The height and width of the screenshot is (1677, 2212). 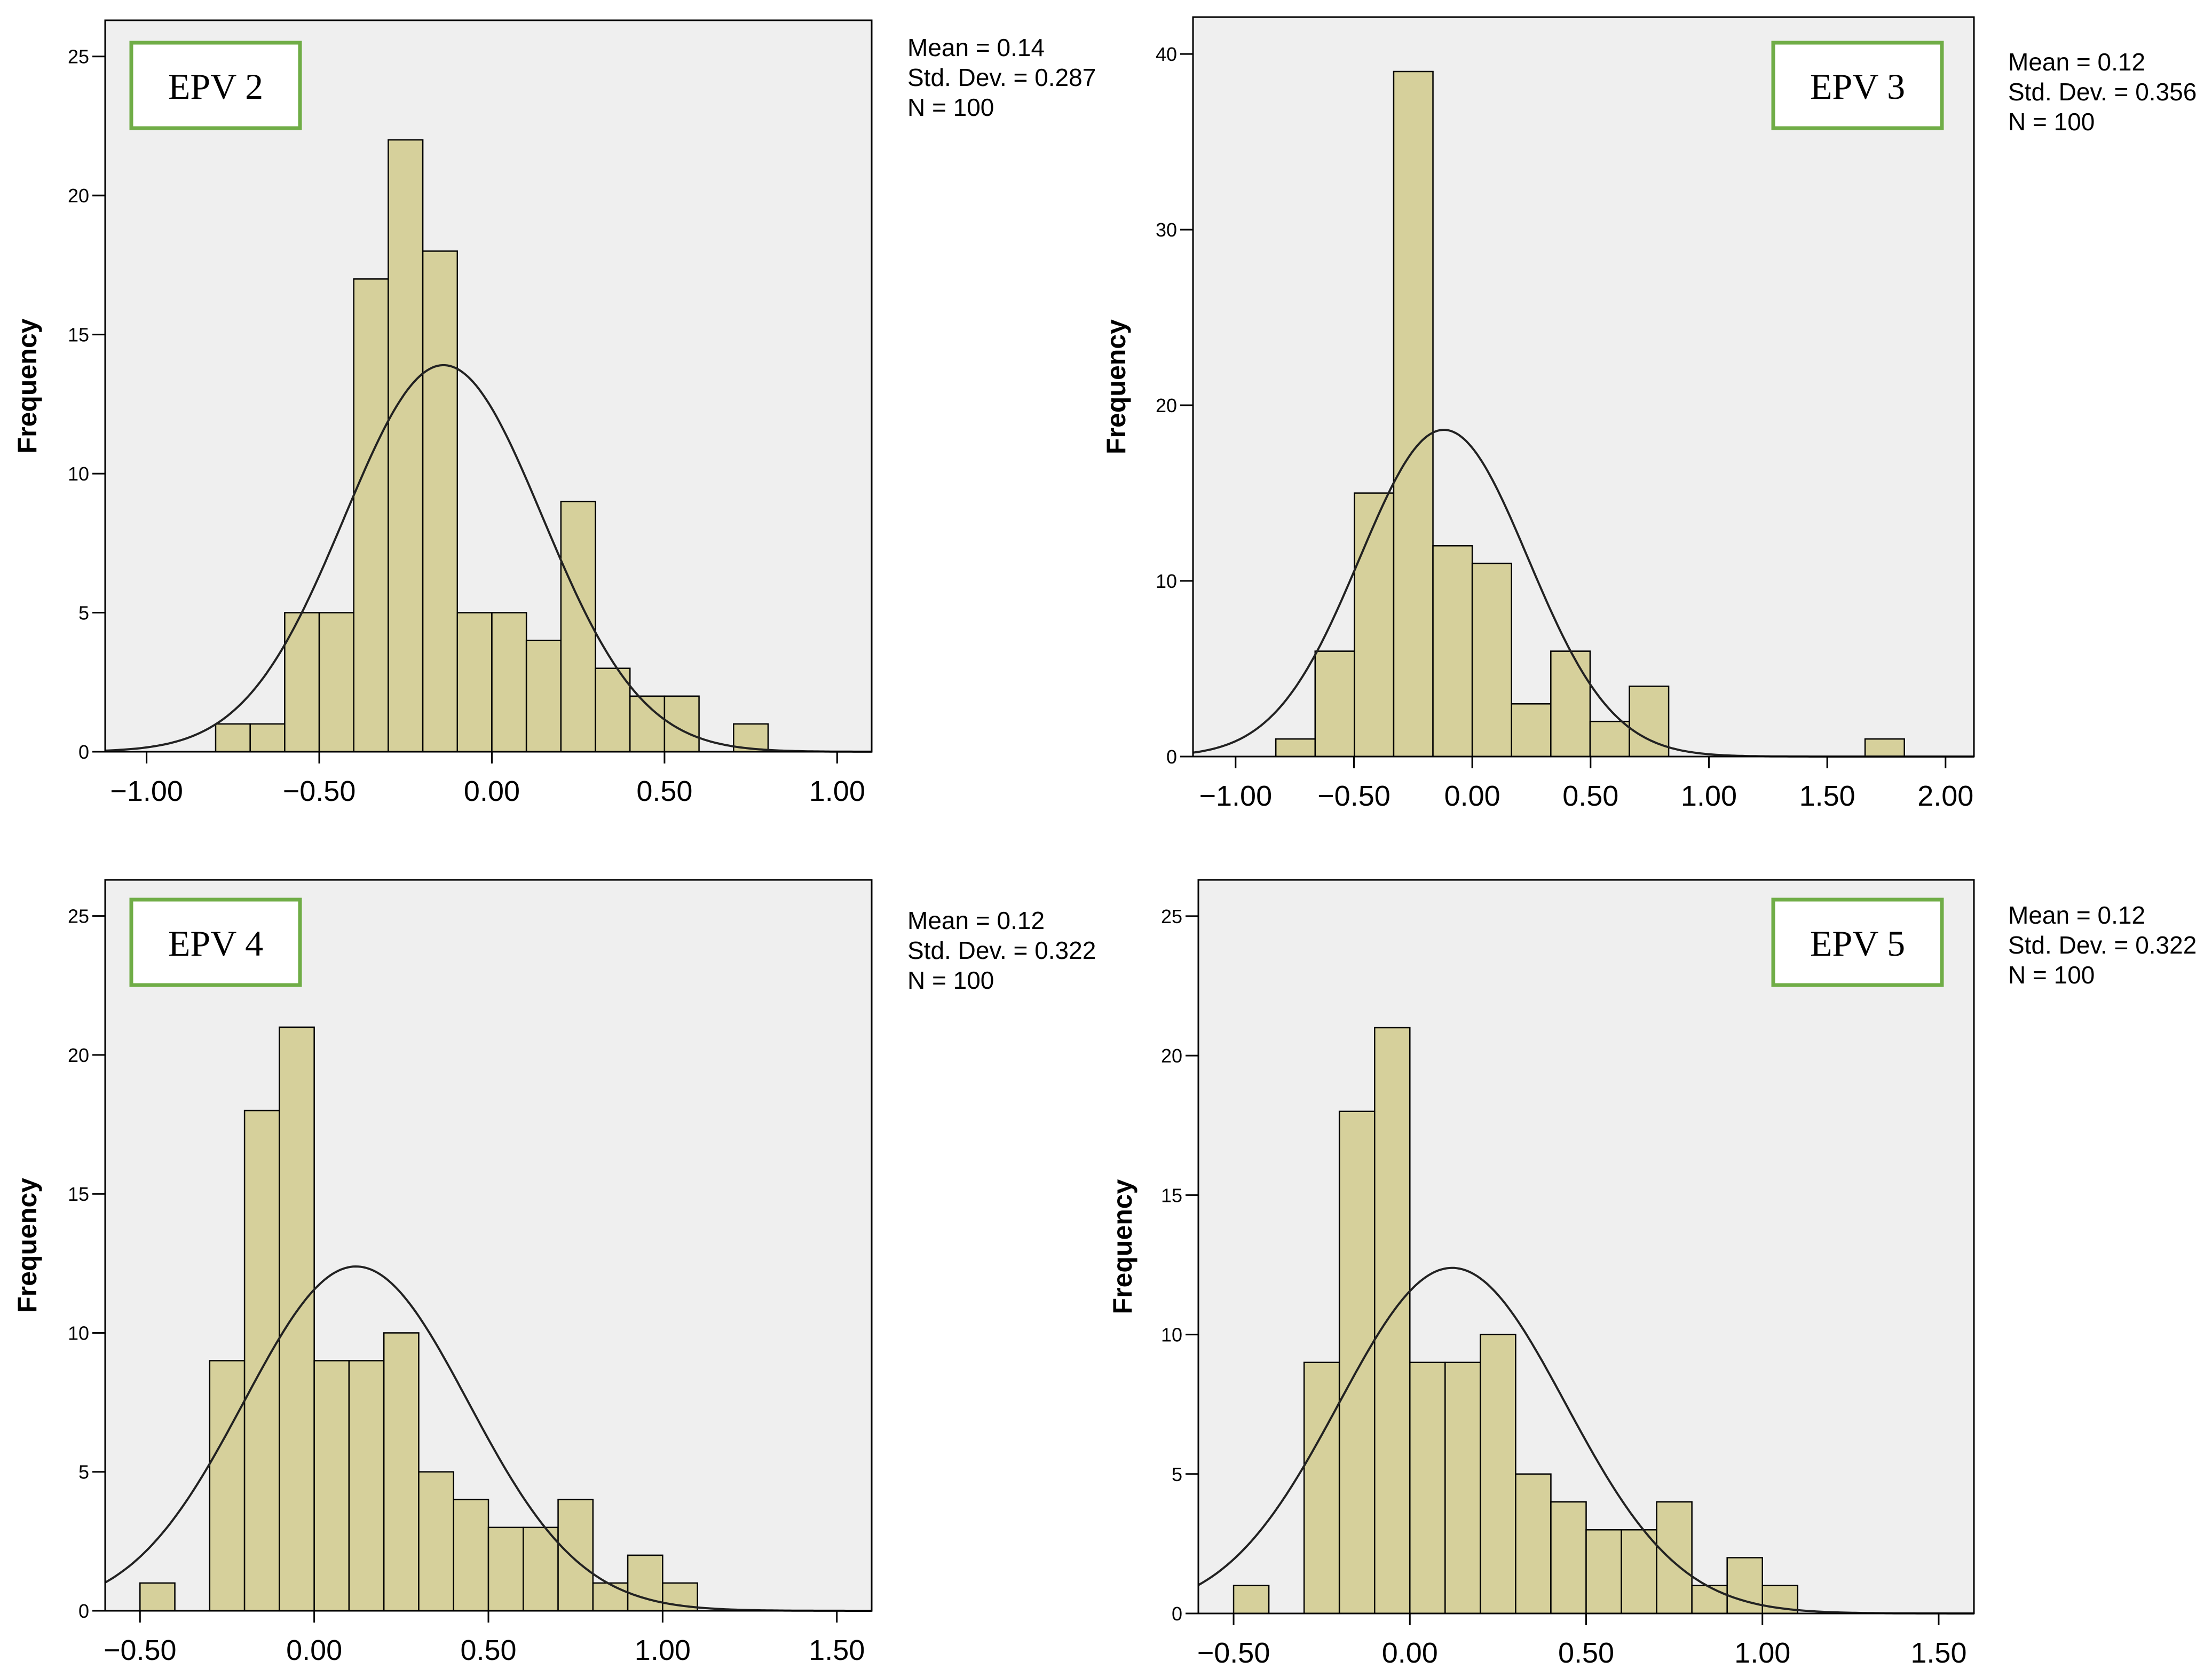 What do you see at coordinates (1166, 54) in the screenshot?
I see `y-tick-label: 40` at bounding box center [1166, 54].